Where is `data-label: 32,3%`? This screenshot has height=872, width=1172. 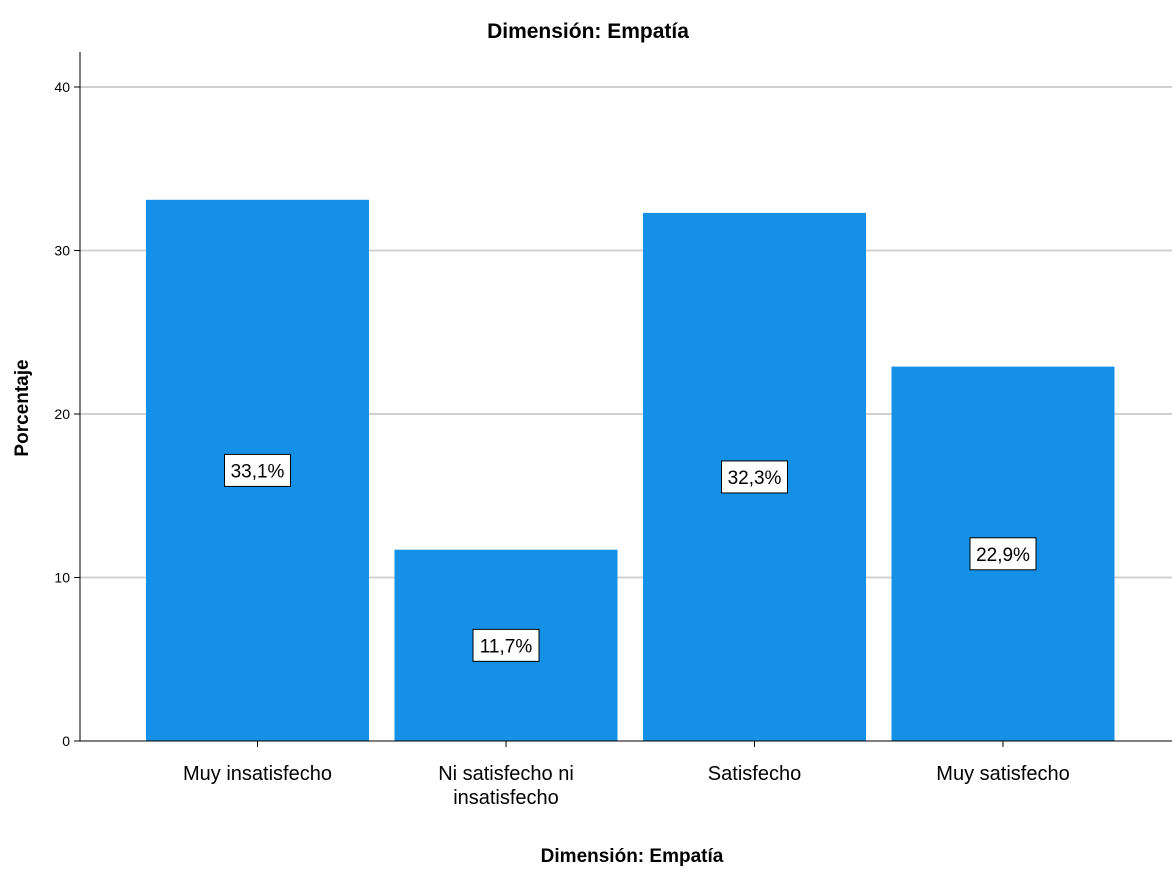 data-label: 32,3% is located at coordinates (755, 478).